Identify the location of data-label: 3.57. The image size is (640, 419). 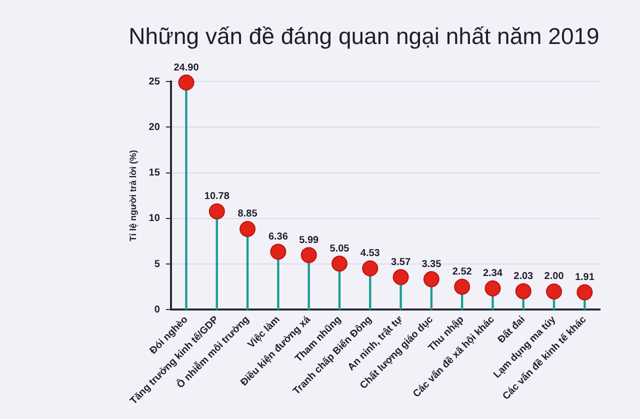
(401, 262).